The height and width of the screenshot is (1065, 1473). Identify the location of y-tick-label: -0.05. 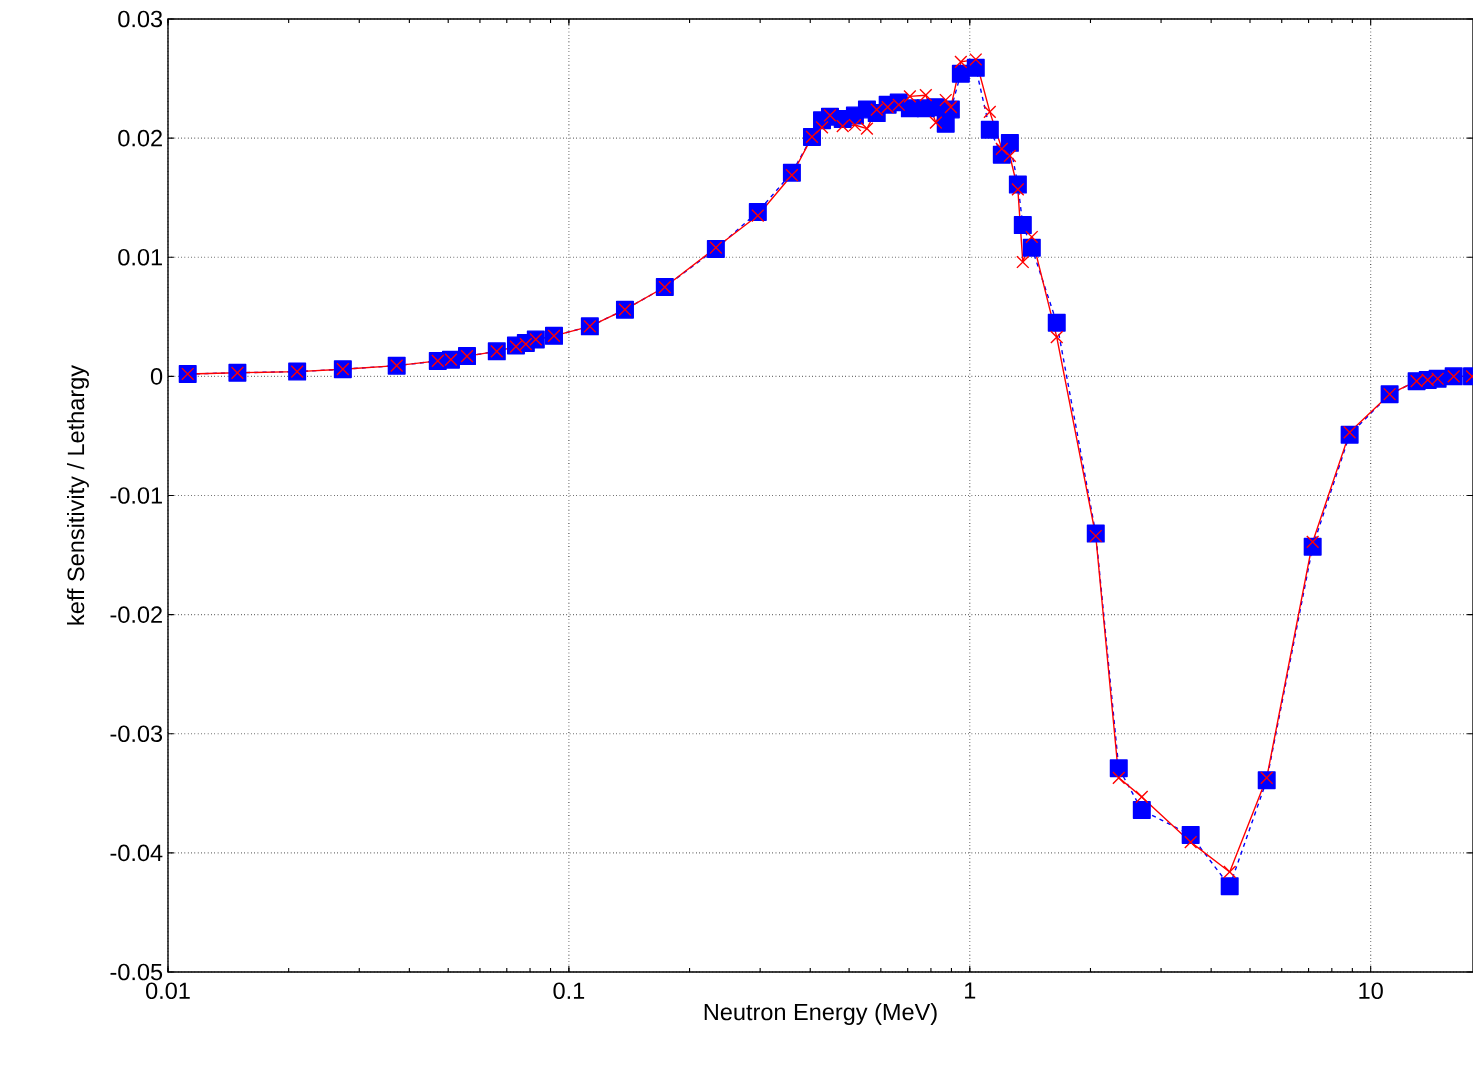
(136, 972).